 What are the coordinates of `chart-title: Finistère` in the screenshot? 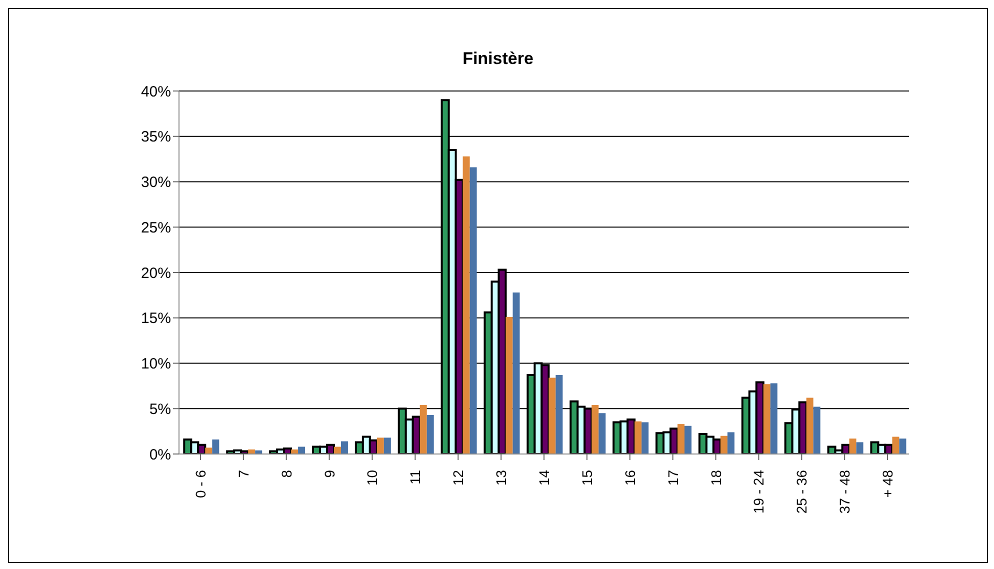 It's located at (498, 59).